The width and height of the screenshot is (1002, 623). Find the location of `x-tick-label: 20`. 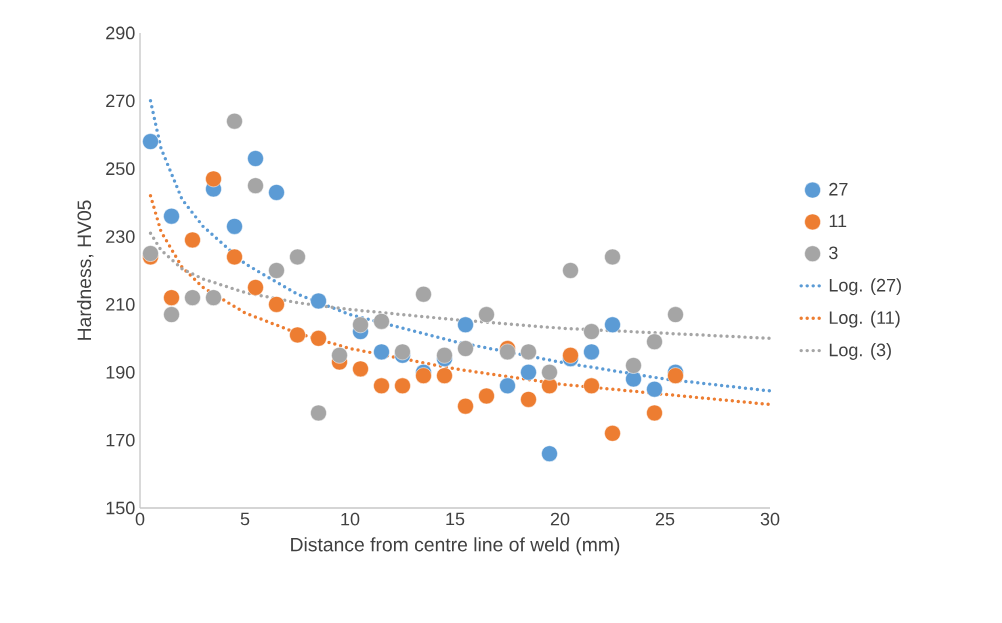

x-tick-label: 20 is located at coordinates (560, 519).